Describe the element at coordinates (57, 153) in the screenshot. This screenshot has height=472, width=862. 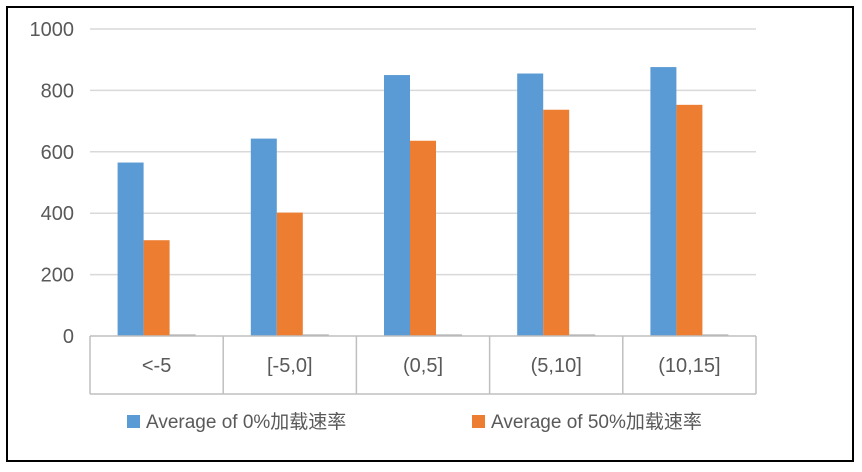
I see `y-tick-label: 600` at that location.